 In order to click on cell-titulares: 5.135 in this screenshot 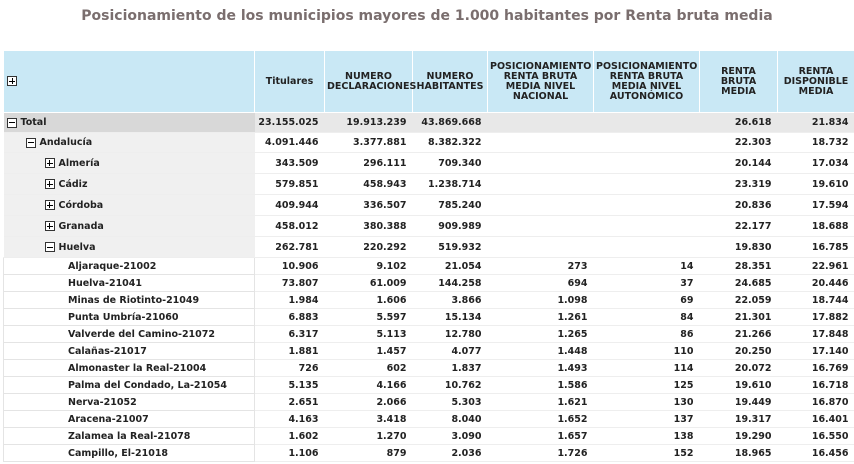, I will do `click(289, 385)`.